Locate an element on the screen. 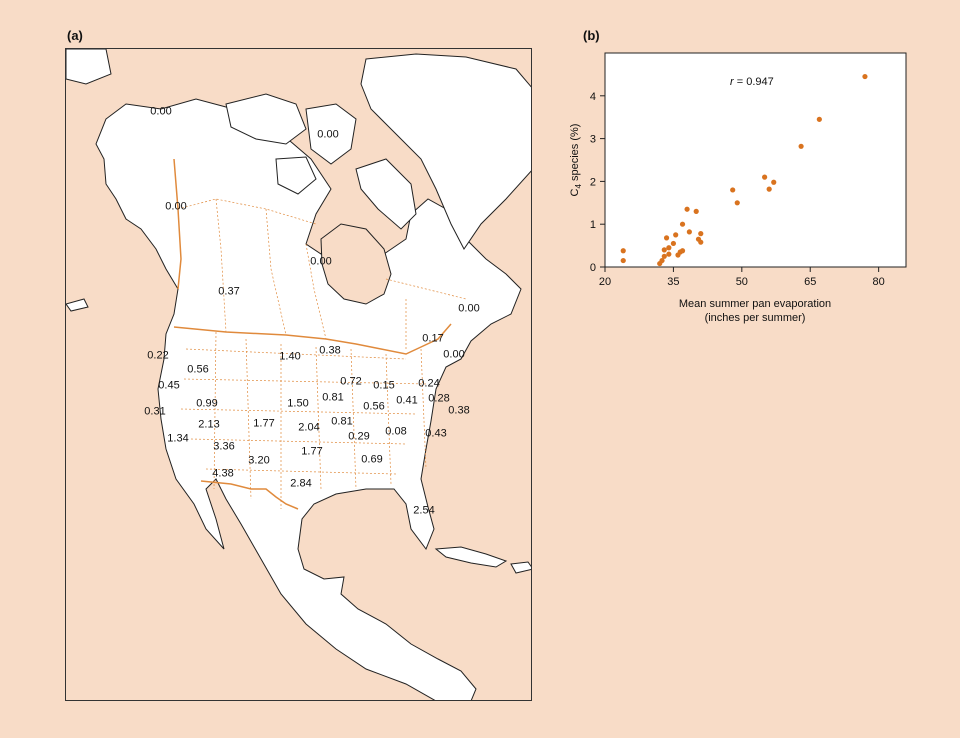  baffin-island is located at coordinates (386, 194).